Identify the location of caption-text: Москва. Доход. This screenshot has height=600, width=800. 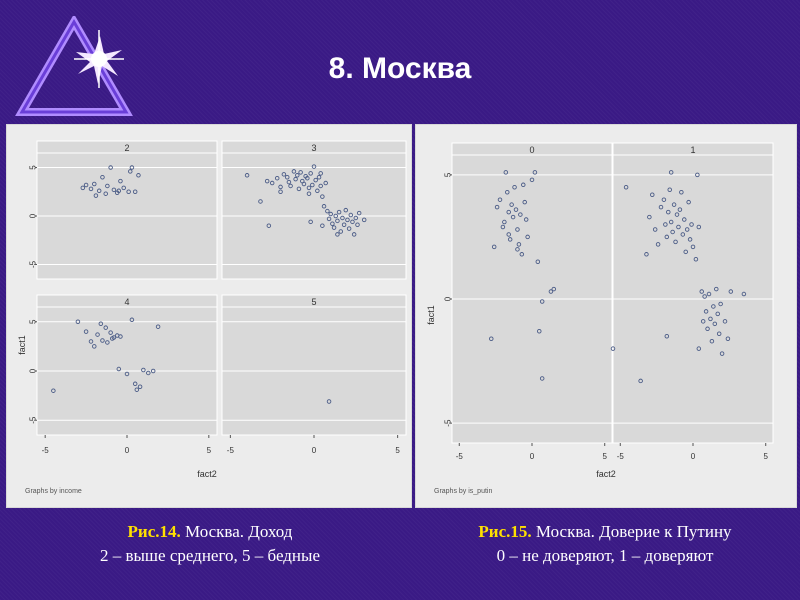
(236, 531).